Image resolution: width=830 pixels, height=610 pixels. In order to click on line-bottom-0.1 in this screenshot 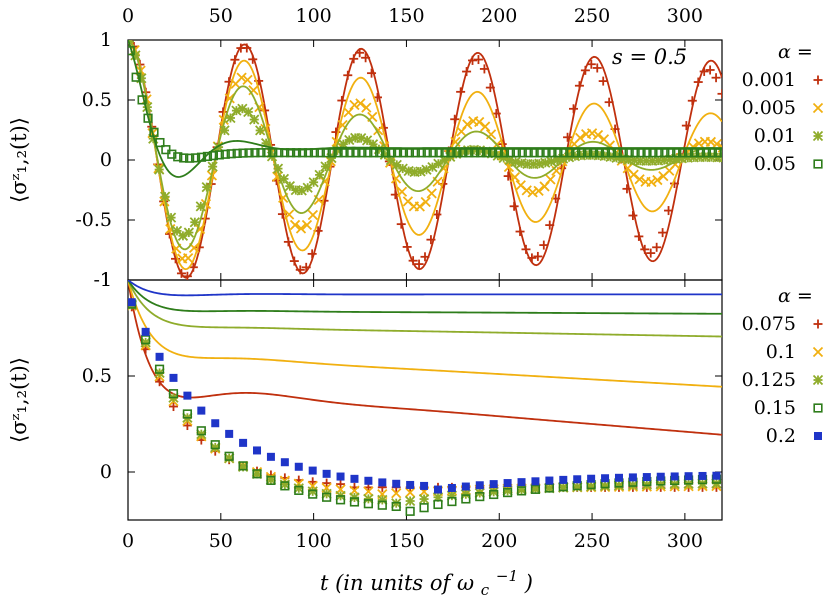, I will do `click(425, 334)`.